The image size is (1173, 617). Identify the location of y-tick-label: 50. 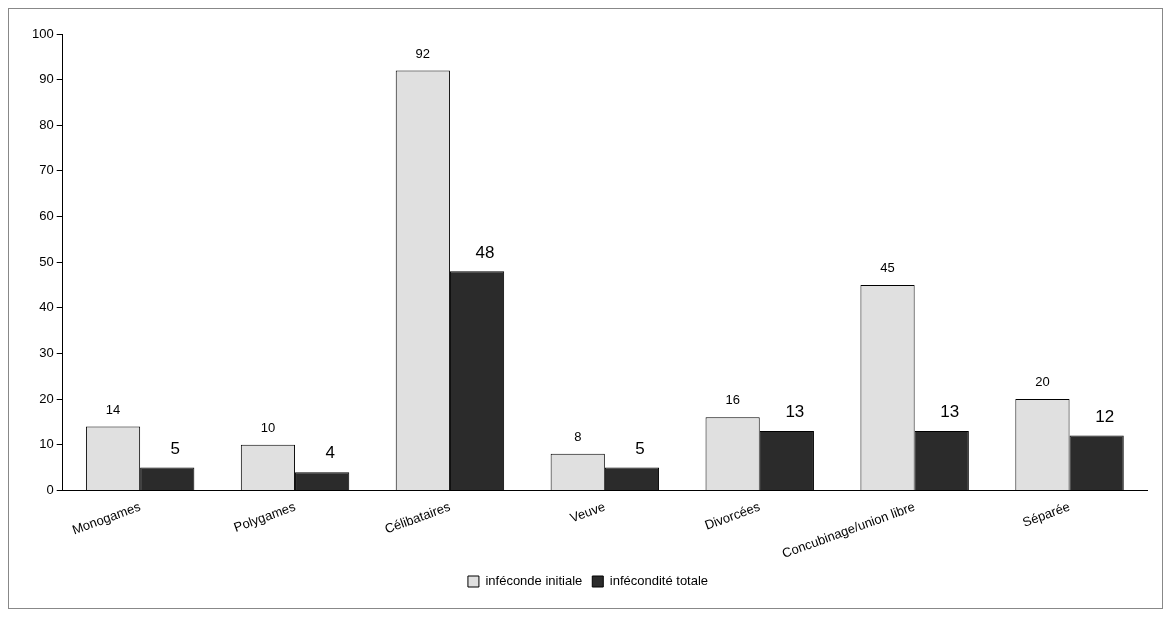
(46, 261).